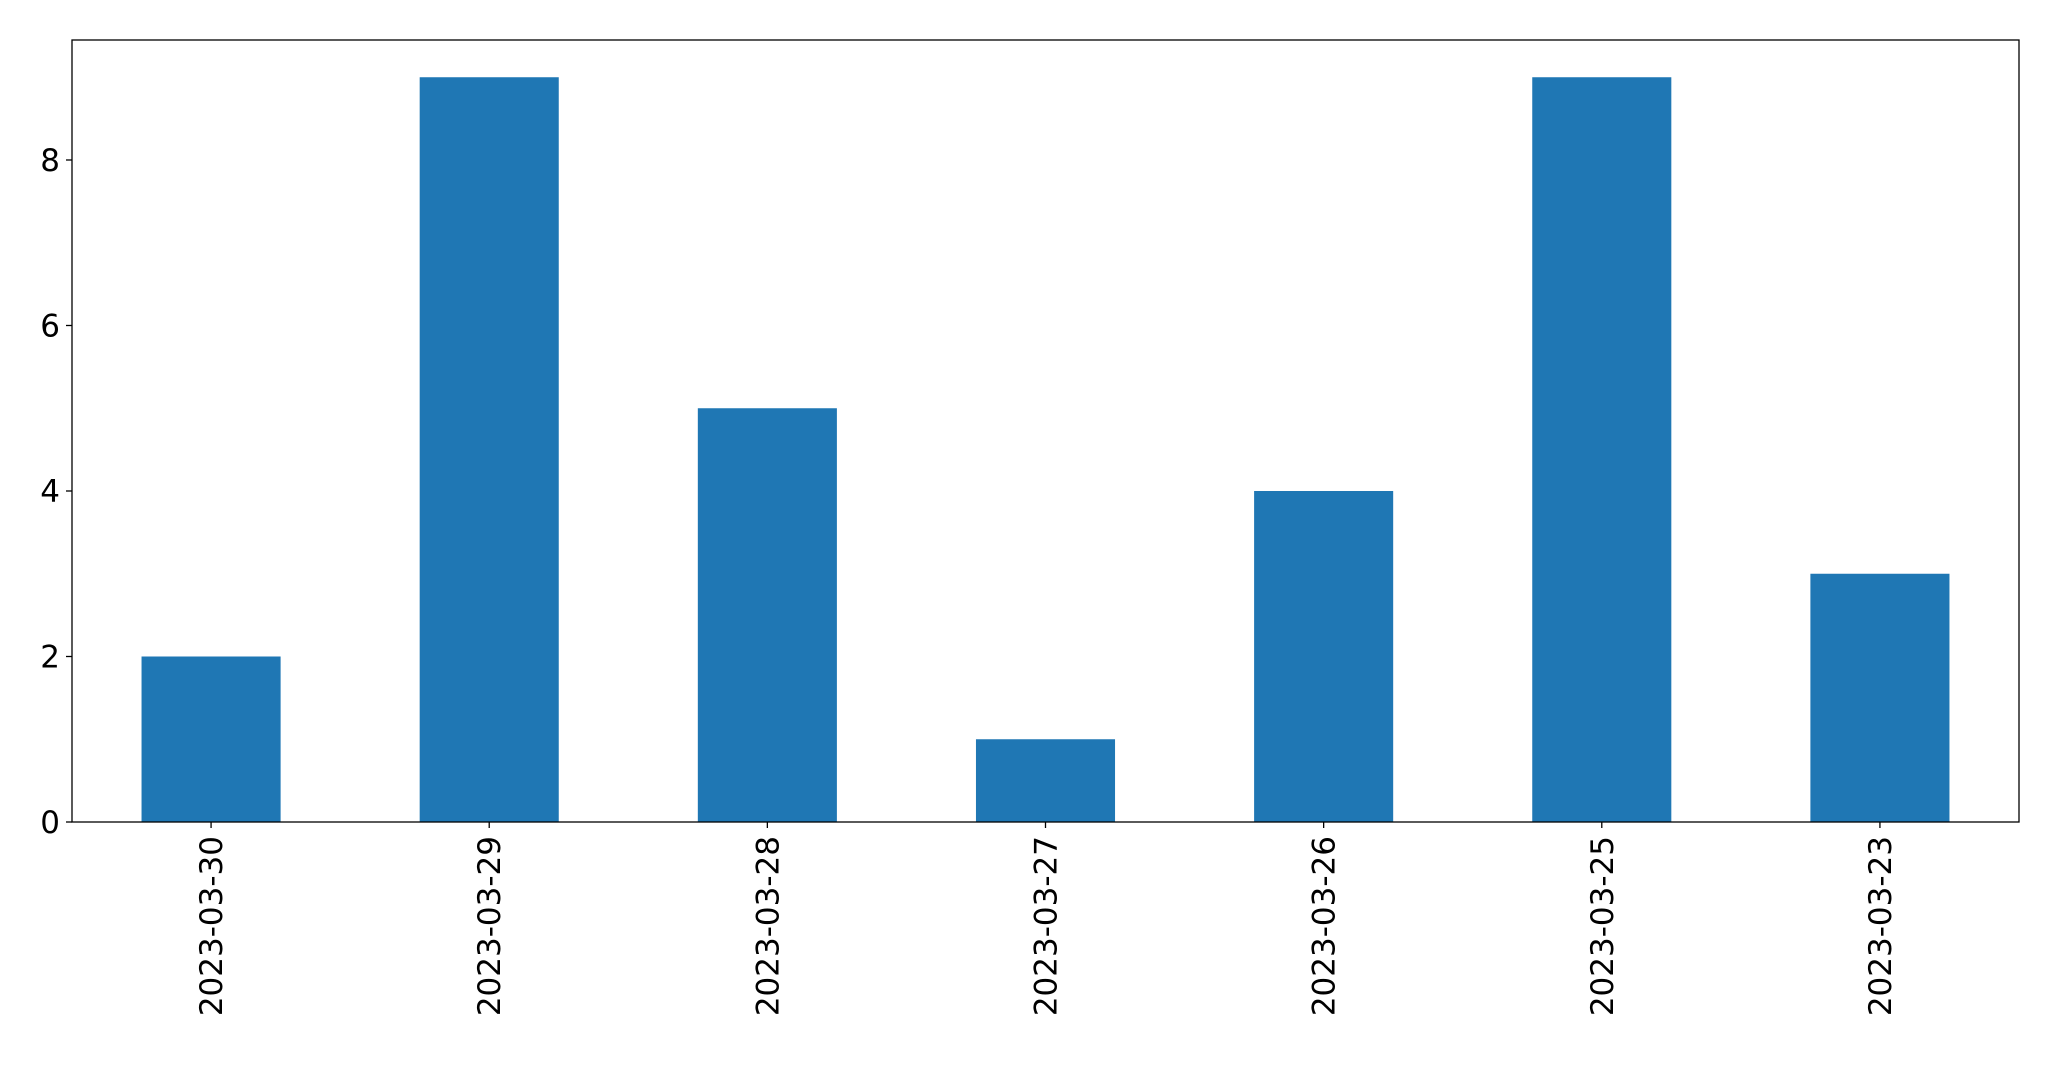 The width and height of the screenshot is (2049, 1065). What do you see at coordinates (212, 926) in the screenshot?
I see `x-tick-label: 2023-03-30` at bounding box center [212, 926].